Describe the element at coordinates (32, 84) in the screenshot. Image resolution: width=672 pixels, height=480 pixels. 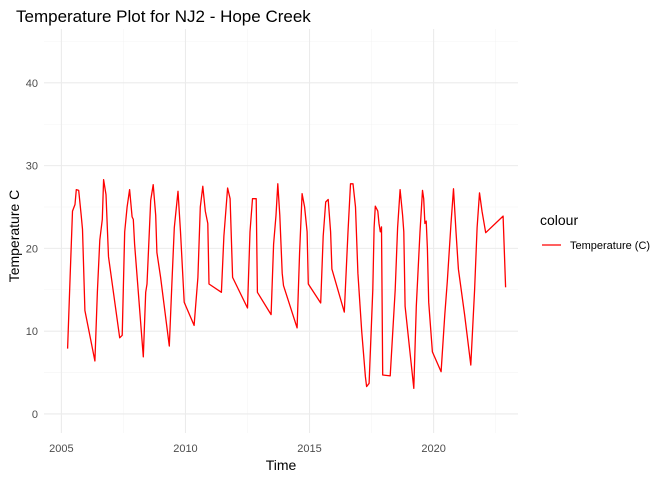
I see `y-tick-label: 40` at that location.